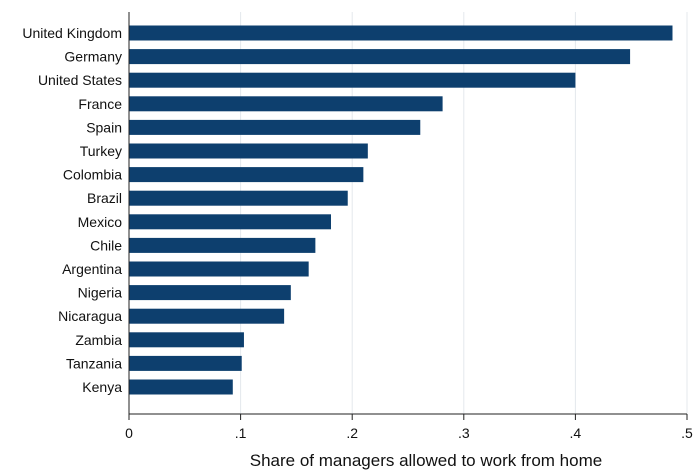  What do you see at coordinates (576, 433) in the screenshot?
I see `x-tick-label: .4` at bounding box center [576, 433].